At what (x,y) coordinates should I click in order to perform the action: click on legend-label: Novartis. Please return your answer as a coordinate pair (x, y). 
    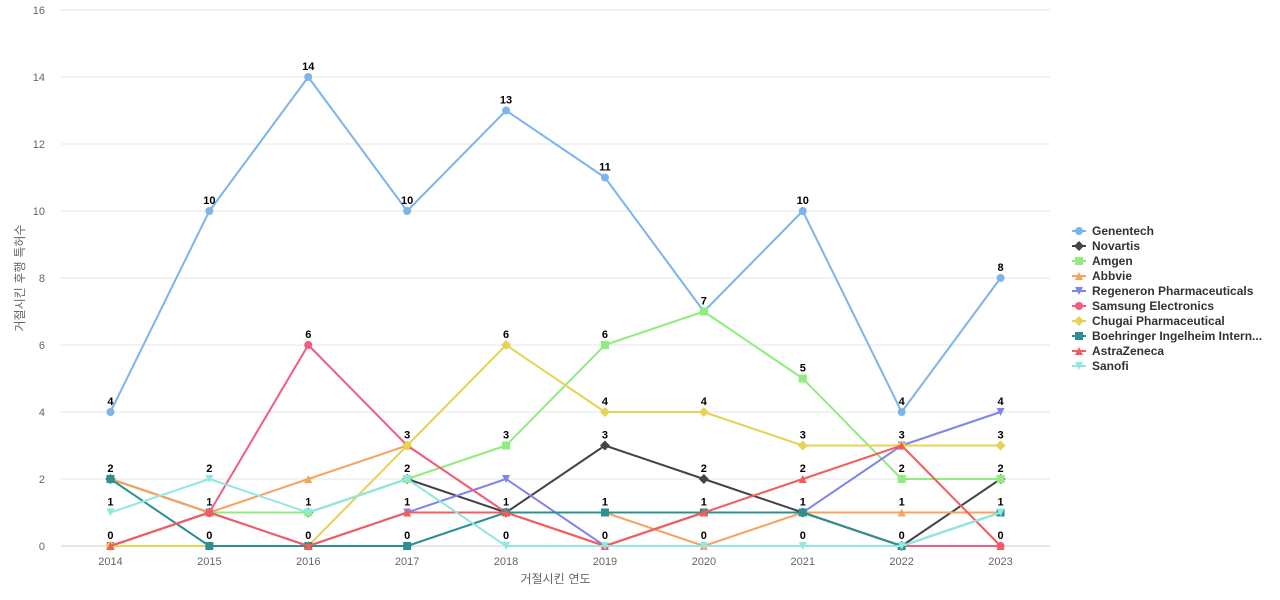
    Looking at the image, I should click on (1116, 246).